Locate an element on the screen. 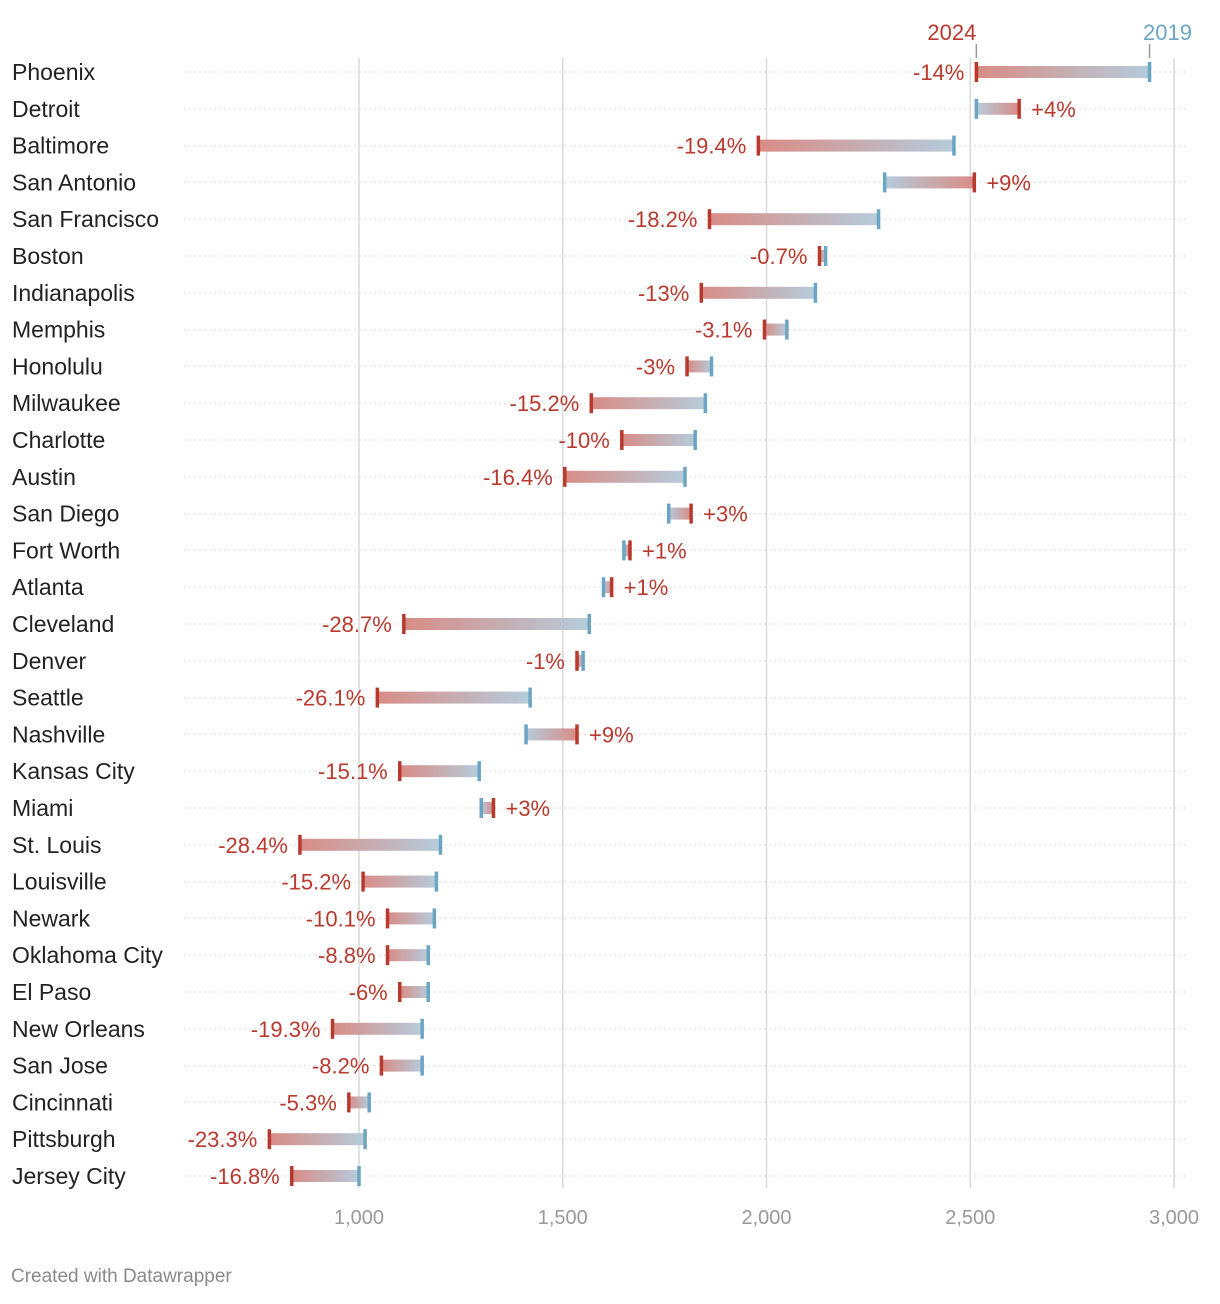 The width and height of the screenshot is (1220, 1304). row-miami: Miami +3% is located at coordinates (600, 808).